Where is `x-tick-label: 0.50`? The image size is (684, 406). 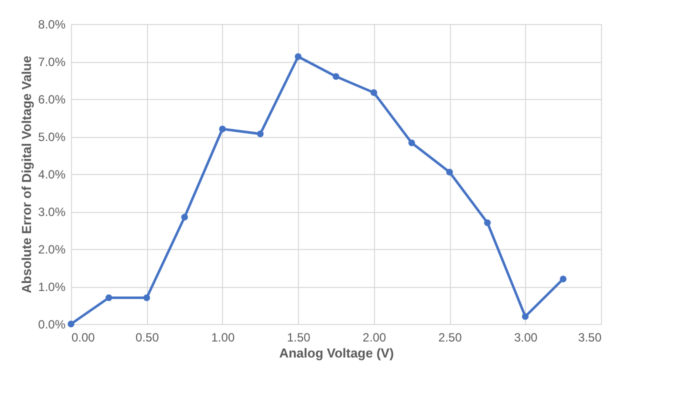 x-tick-label: 0.50 is located at coordinates (148, 337).